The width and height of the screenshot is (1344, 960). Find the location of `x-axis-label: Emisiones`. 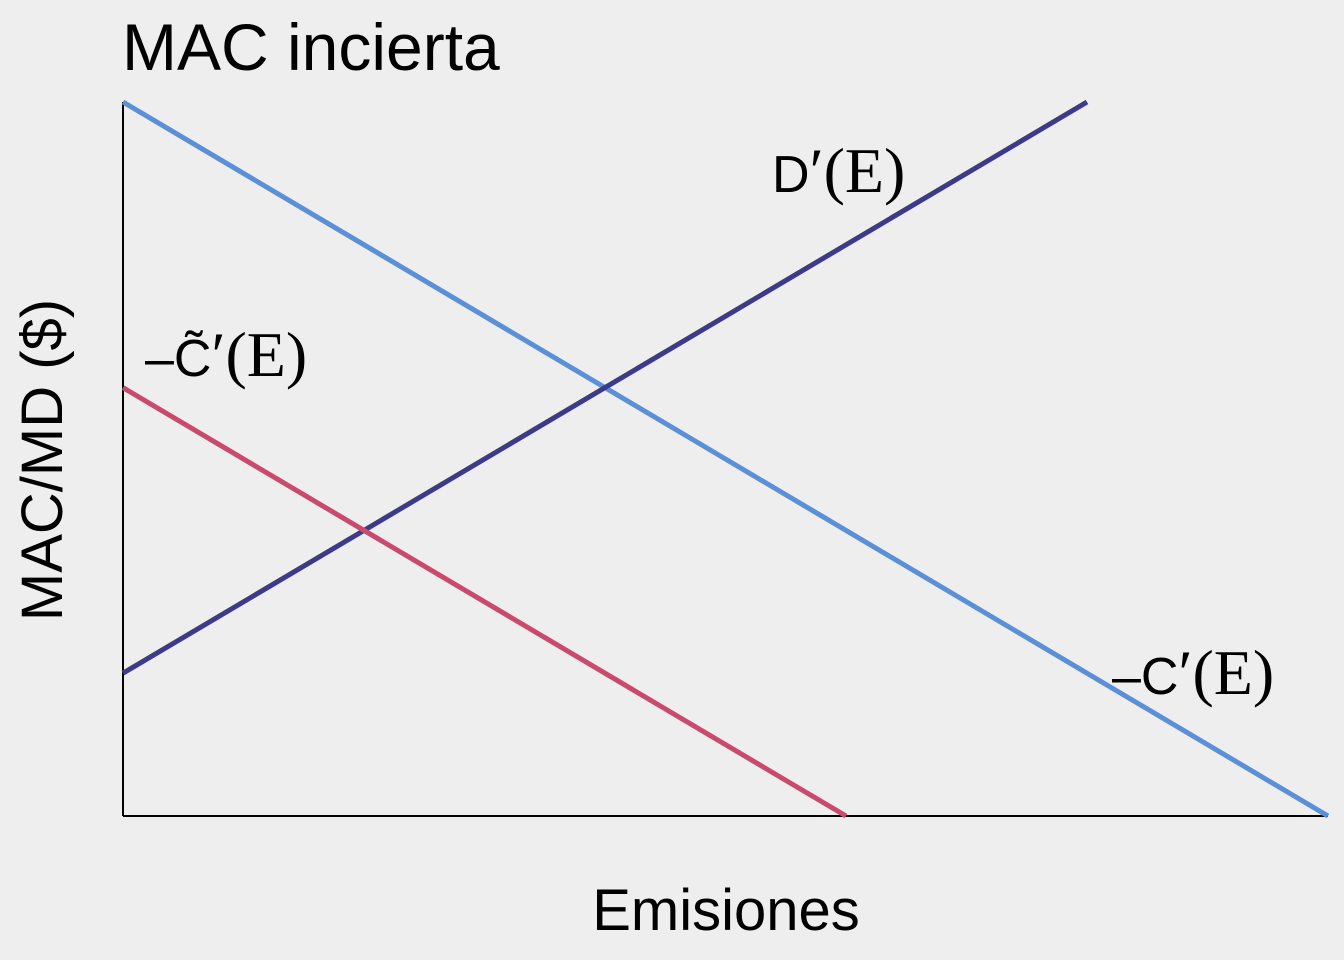

x-axis-label: Emisiones is located at coordinates (726, 910).